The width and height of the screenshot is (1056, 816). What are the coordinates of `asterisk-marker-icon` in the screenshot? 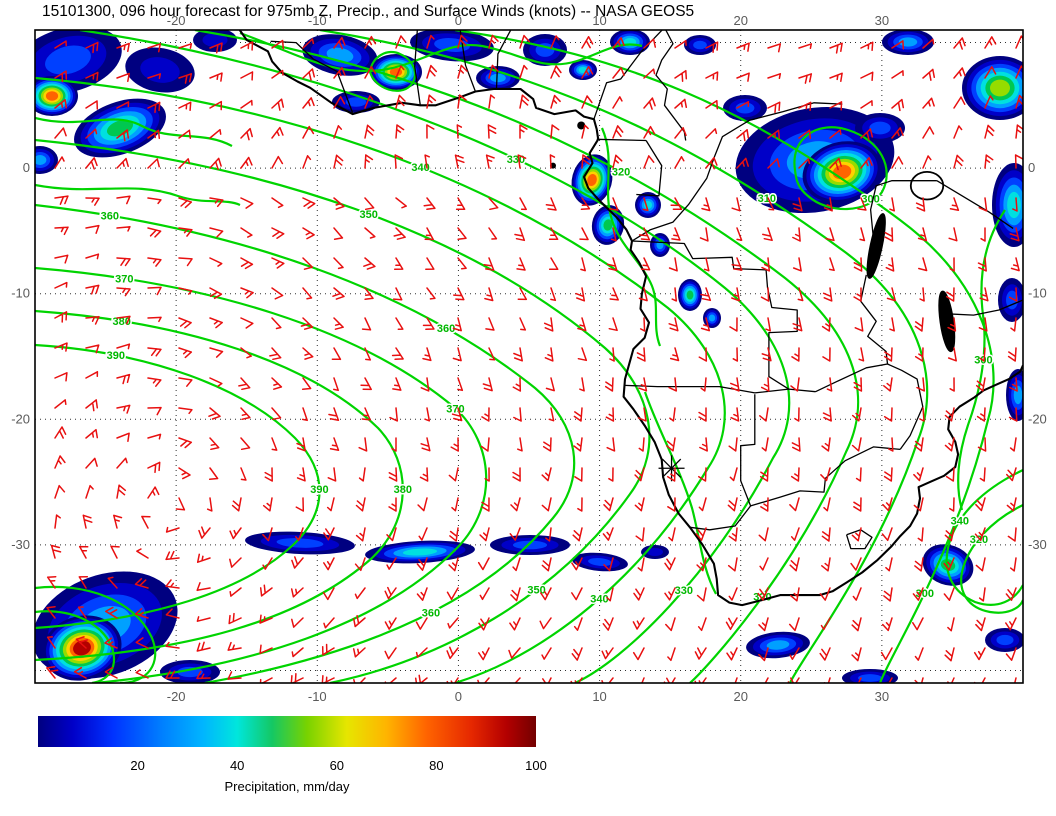 It's located at (671, 468).